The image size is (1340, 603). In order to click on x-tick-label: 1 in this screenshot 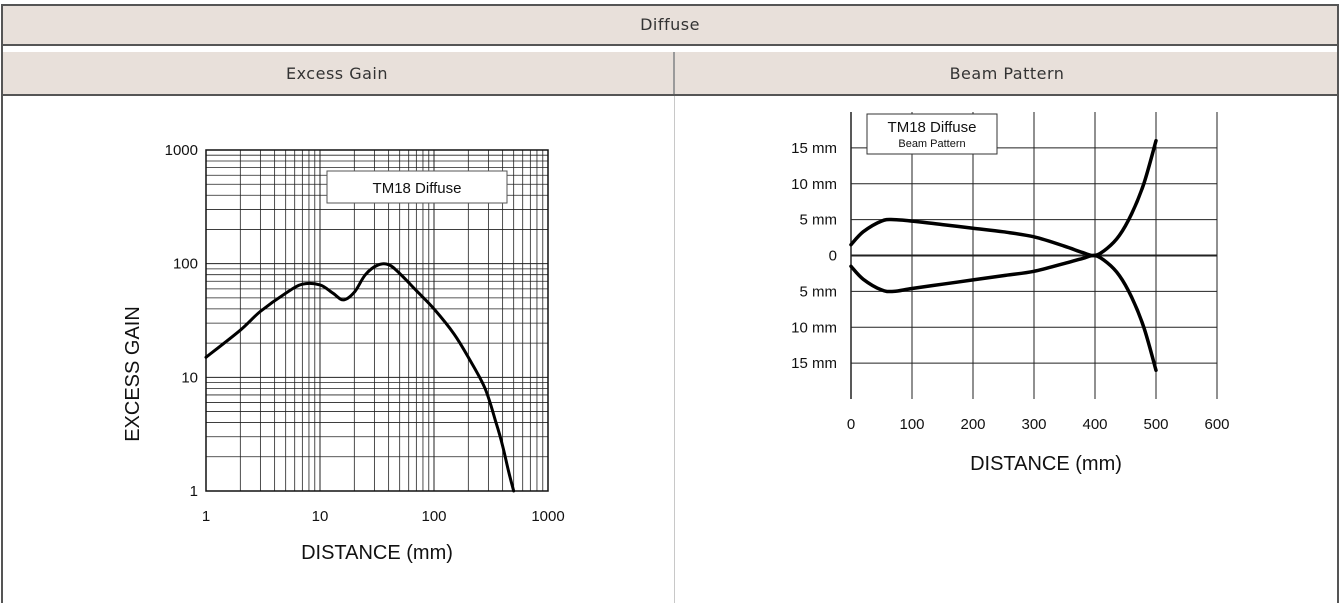, I will do `click(206, 516)`.